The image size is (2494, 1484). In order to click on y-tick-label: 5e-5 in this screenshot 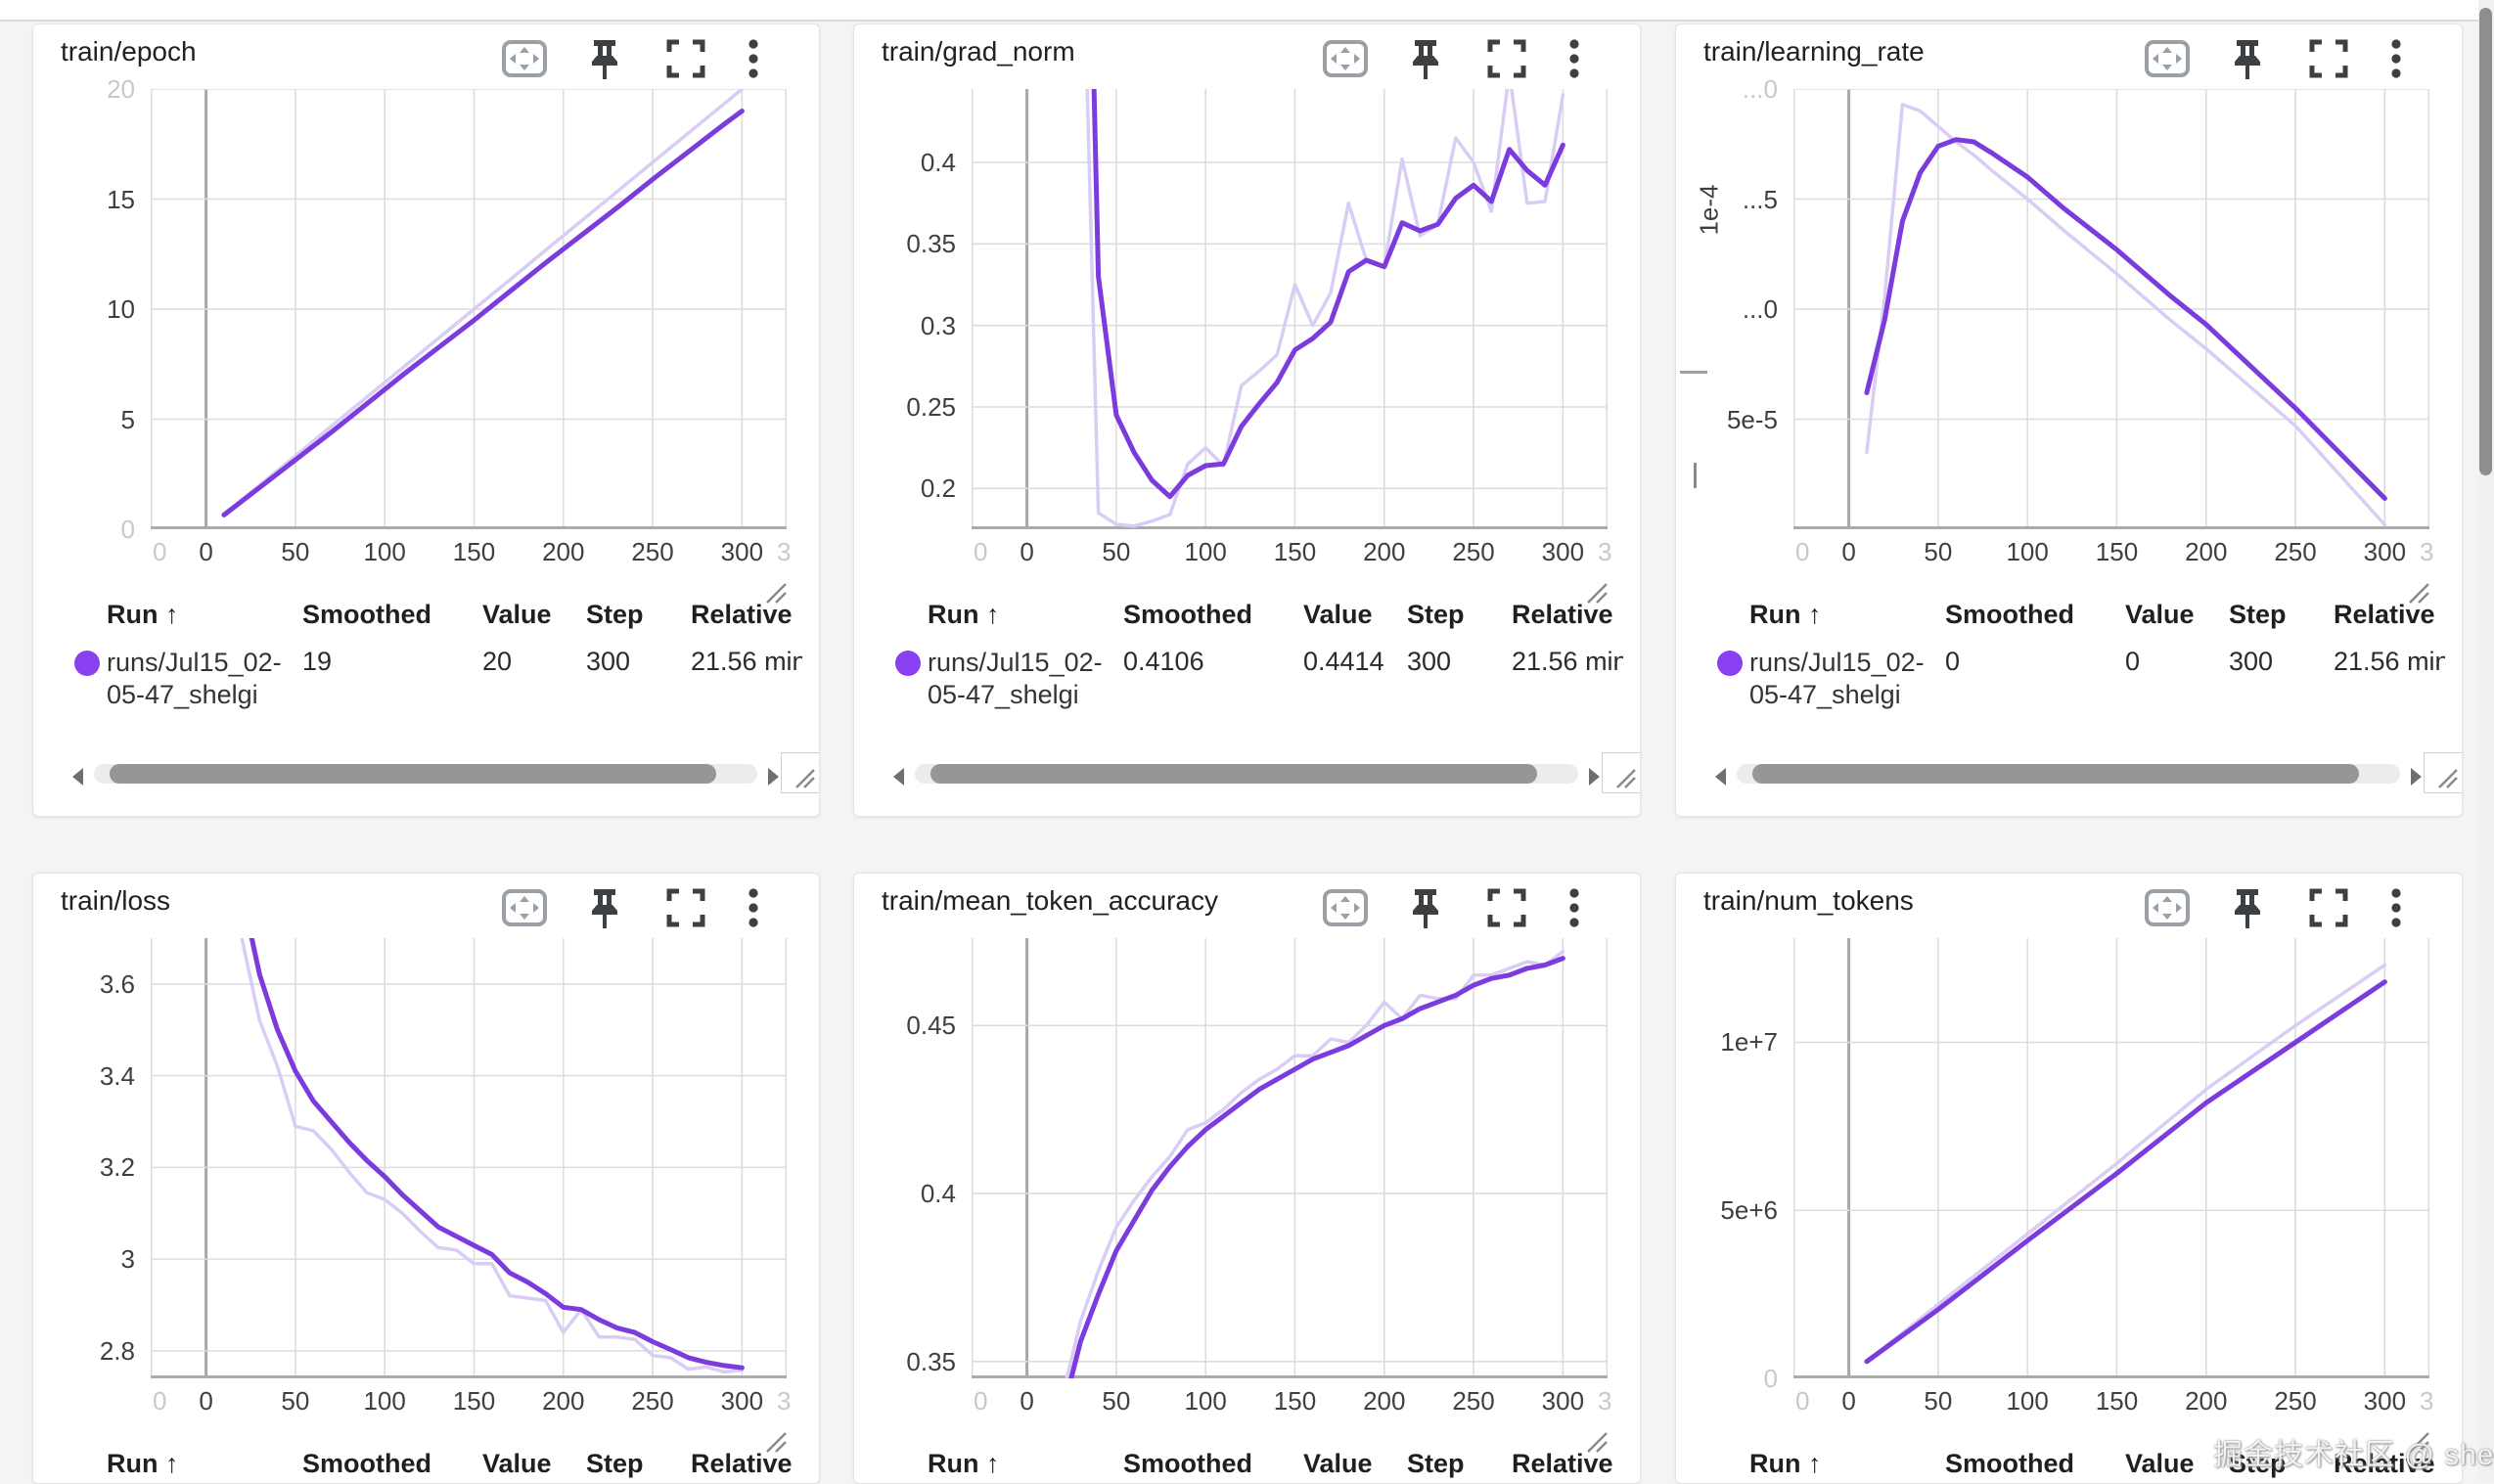, I will do `click(1752, 419)`.